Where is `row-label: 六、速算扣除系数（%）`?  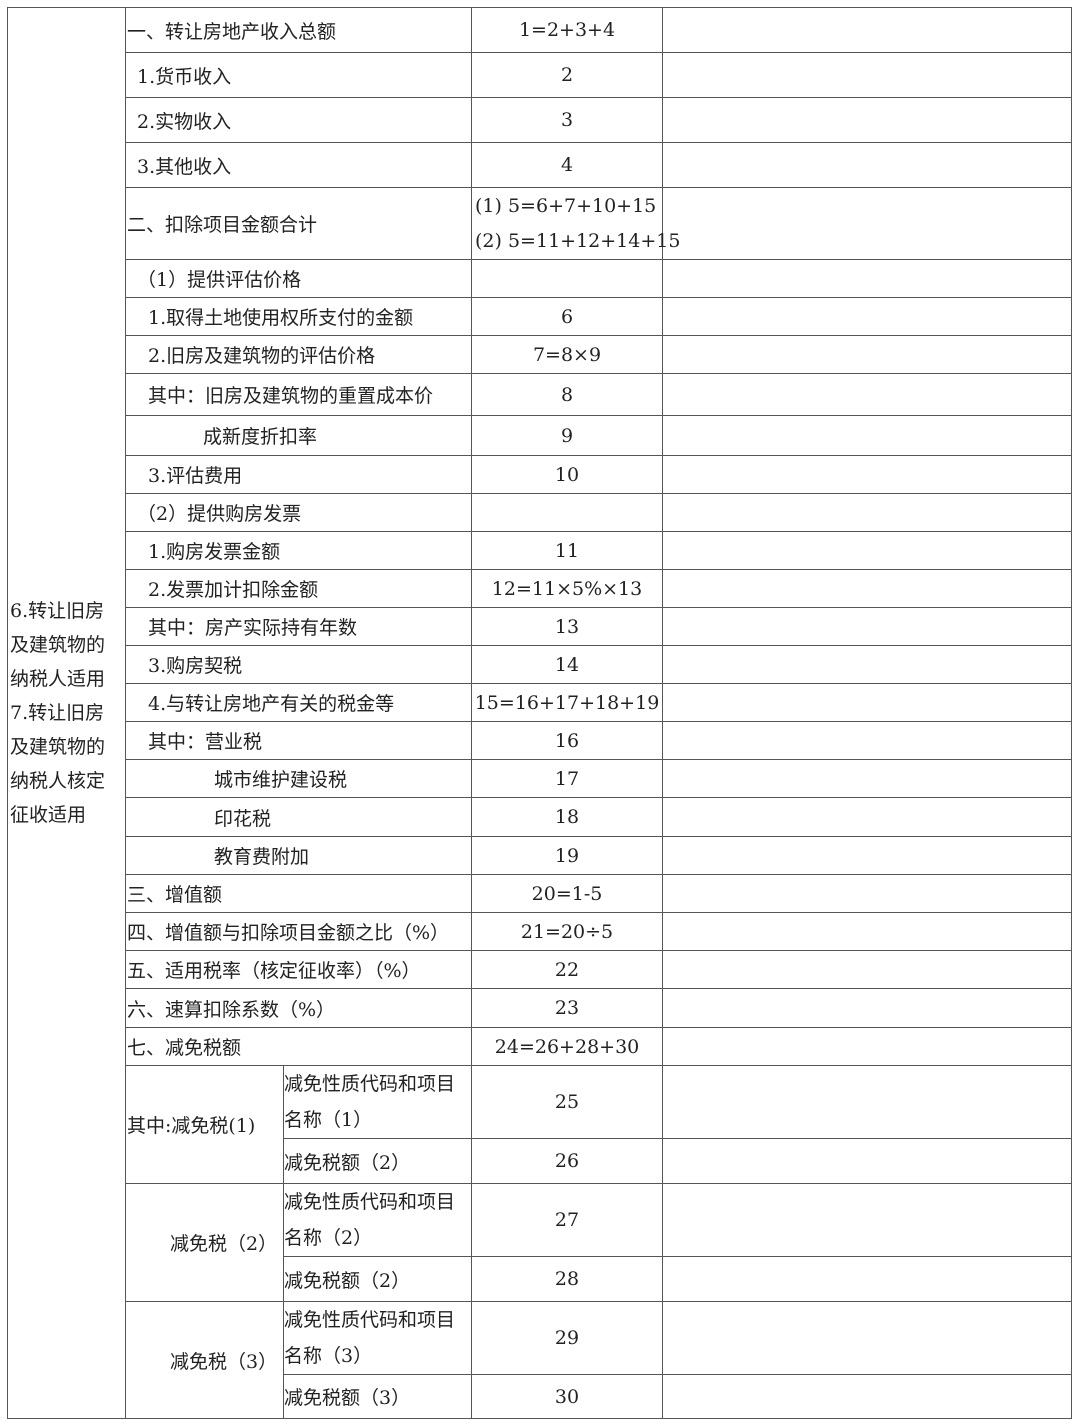 row-label: 六、速算扣除系数（%） is located at coordinates (298, 1008).